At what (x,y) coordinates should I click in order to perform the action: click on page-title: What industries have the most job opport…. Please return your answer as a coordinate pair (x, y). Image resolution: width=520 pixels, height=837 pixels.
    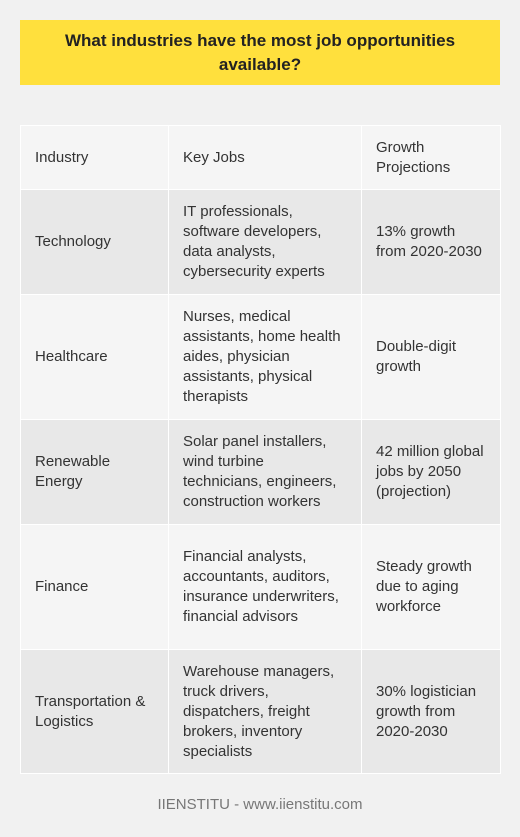
    Looking at the image, I should click on (260, 52).